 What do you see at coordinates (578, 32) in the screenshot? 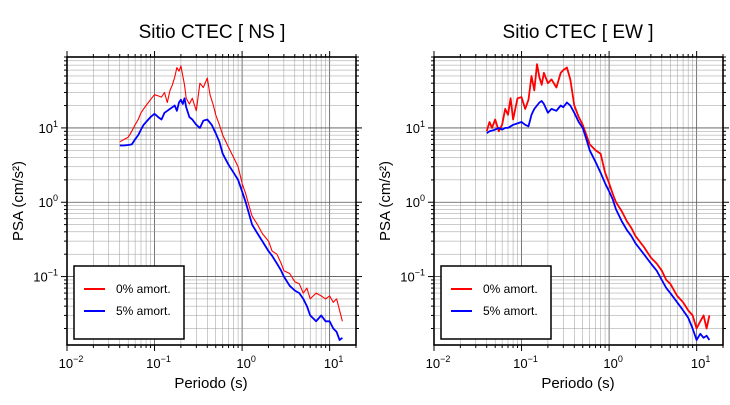
I see `chart-title: Sitio CTEC [ EW ]` at bounding box center [578, 32].